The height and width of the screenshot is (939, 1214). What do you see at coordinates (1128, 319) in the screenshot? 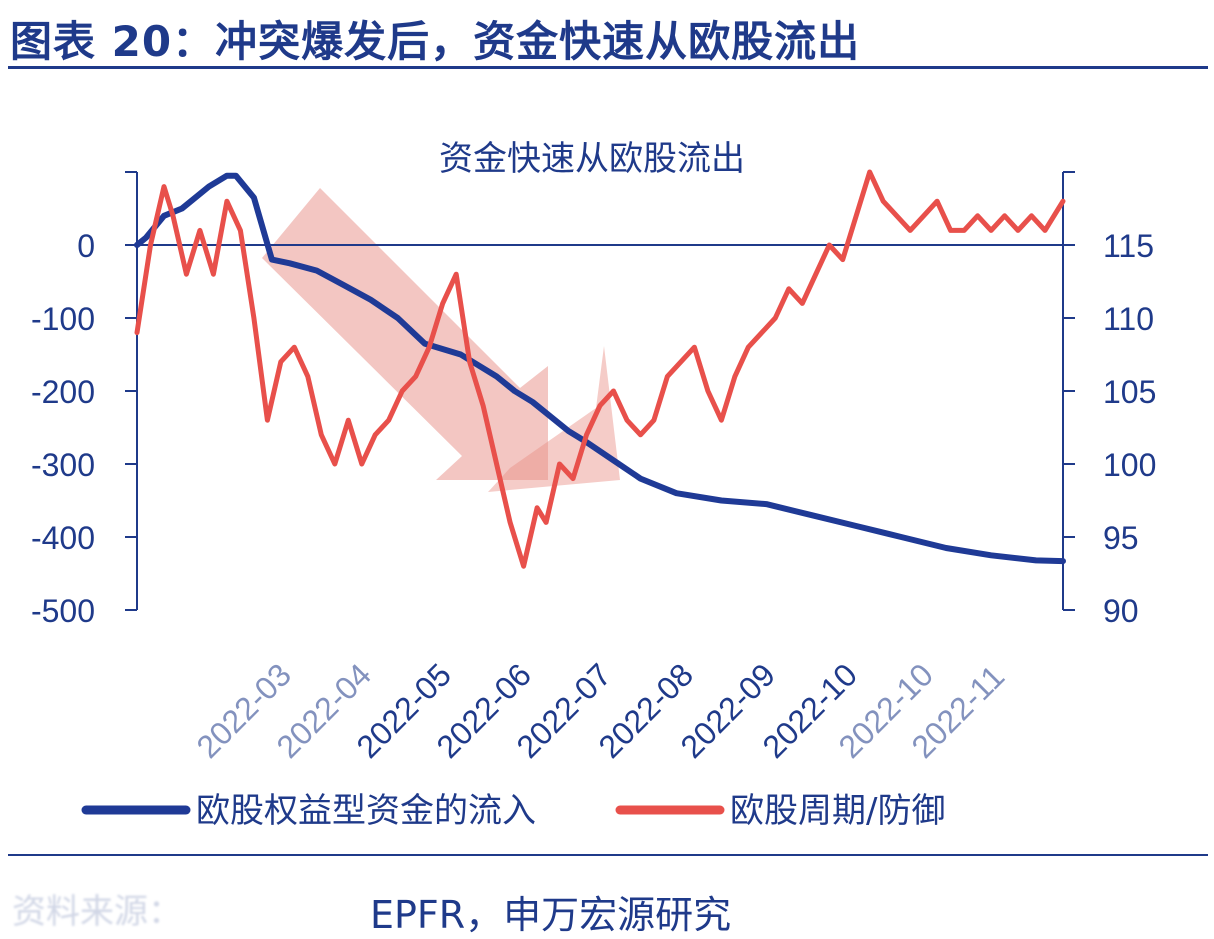
I see `right-tick-label: 110` at bounding box center [1128, 319].